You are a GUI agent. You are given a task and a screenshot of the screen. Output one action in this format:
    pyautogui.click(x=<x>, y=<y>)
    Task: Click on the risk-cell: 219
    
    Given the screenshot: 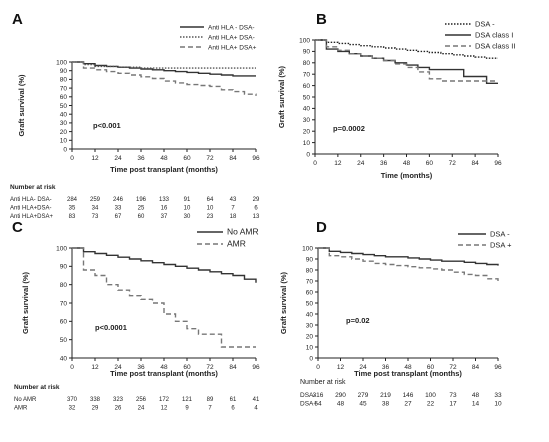 What is the action you would take?
    pyautogui.click(x=385, y=395)
    